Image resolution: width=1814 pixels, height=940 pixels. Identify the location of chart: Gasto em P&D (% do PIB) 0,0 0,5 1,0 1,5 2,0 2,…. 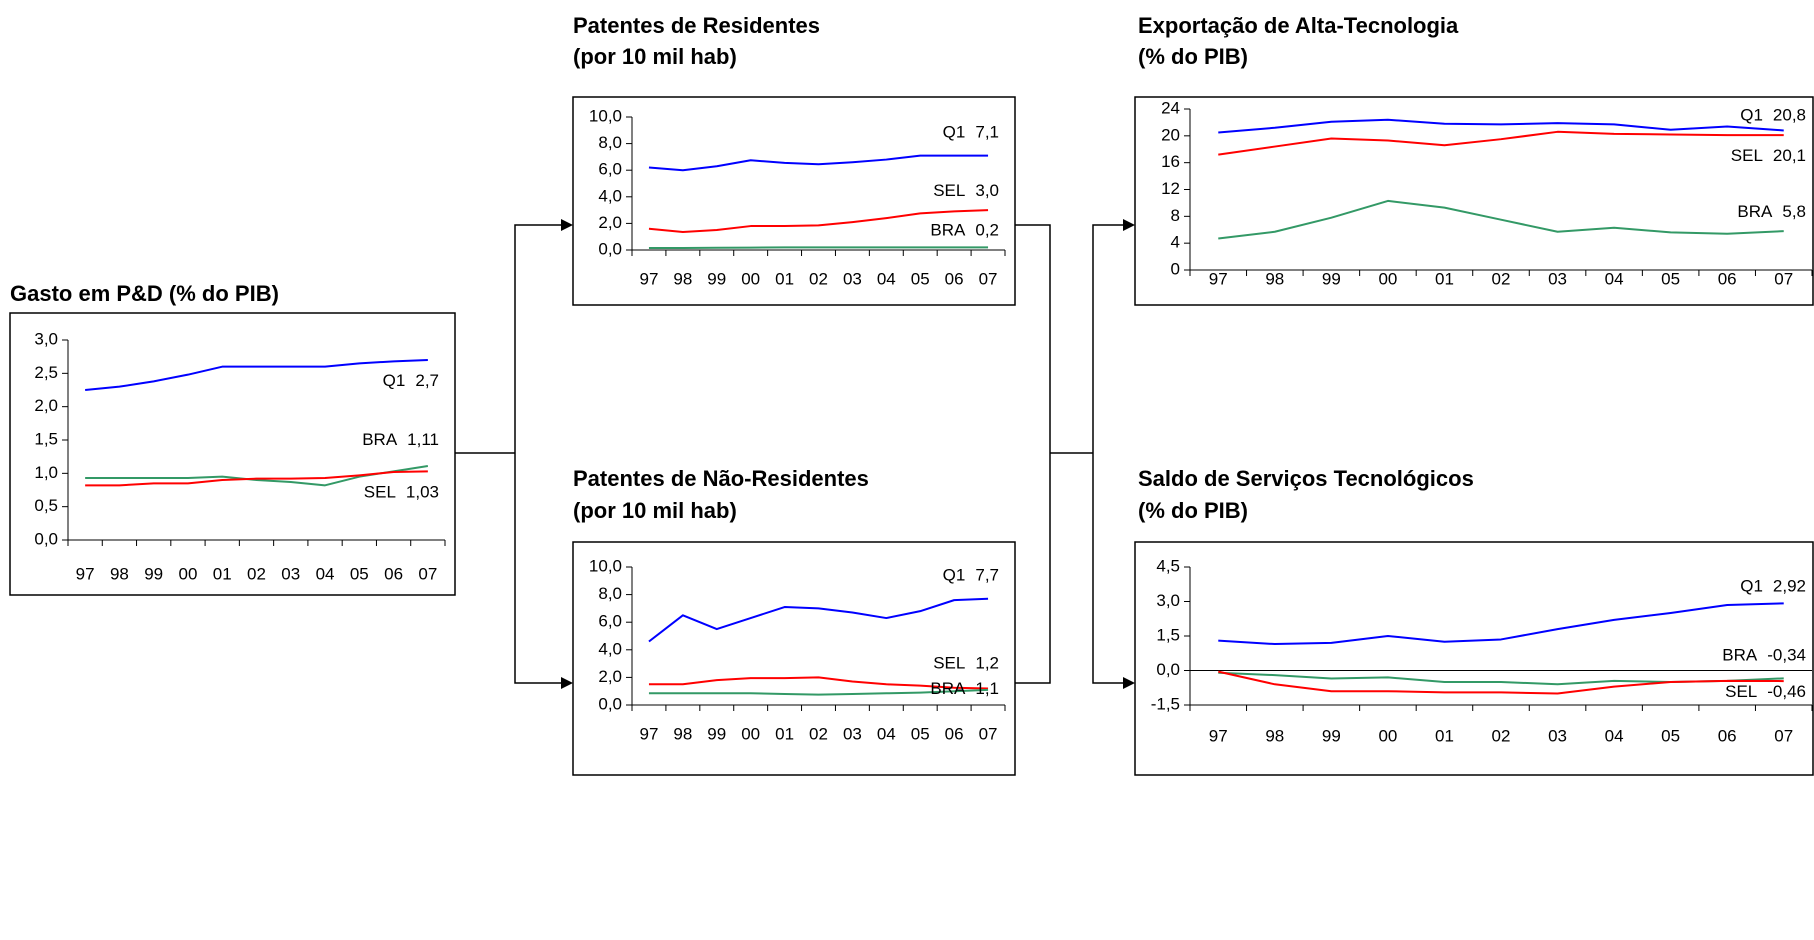
(232, 438).